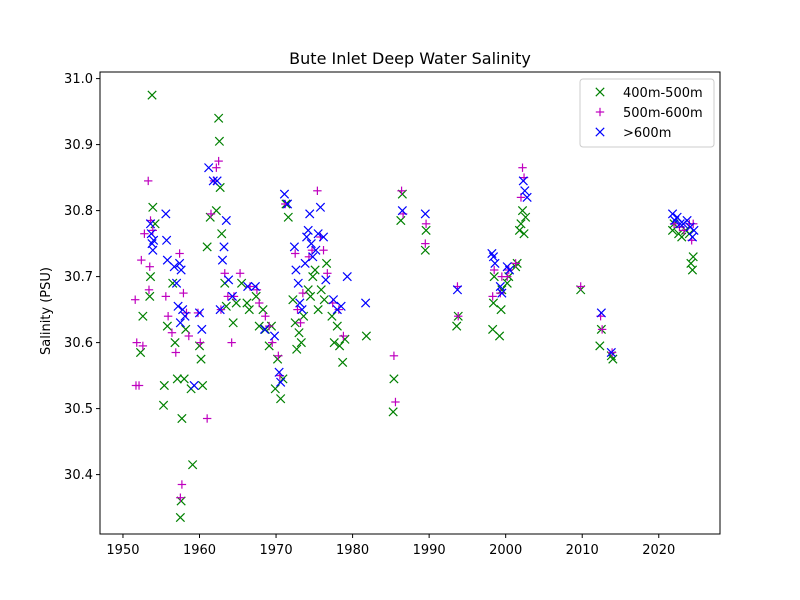 The image size is (800, 600). I want to click on y-tick-label: 31.0, so click(78, 79).